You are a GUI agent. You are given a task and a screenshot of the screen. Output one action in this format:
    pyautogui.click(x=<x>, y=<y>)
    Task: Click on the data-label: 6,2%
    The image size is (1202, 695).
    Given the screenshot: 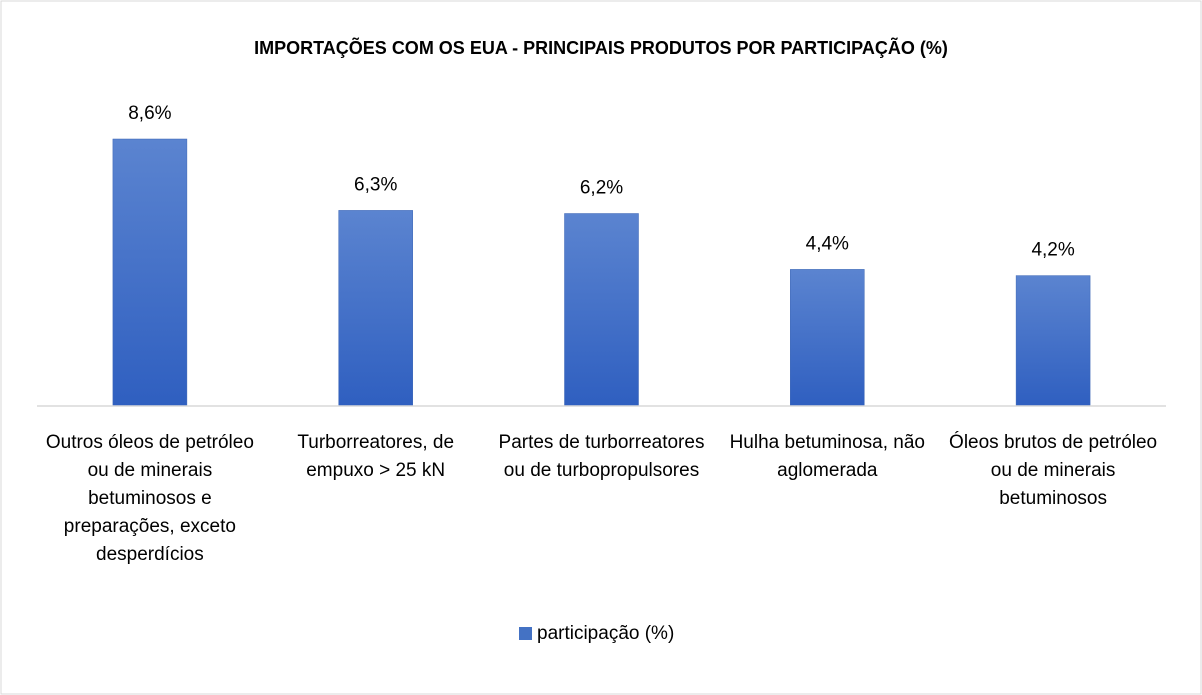 What is the action you would take?
    pyautogui.click(x=601, y=188)
    